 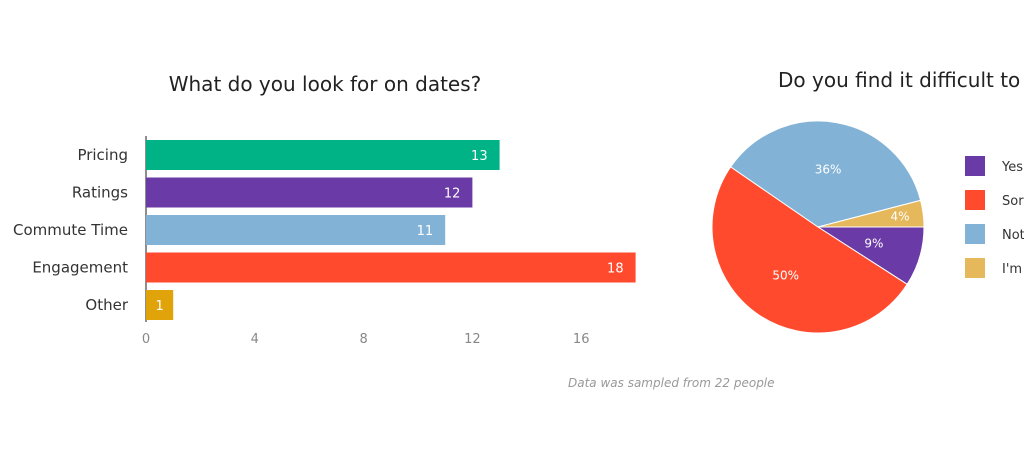 What do you see at coordinates (809, 250) in the screenshot?
I see `pie-slice-sor` at bounding box center [809, 250].